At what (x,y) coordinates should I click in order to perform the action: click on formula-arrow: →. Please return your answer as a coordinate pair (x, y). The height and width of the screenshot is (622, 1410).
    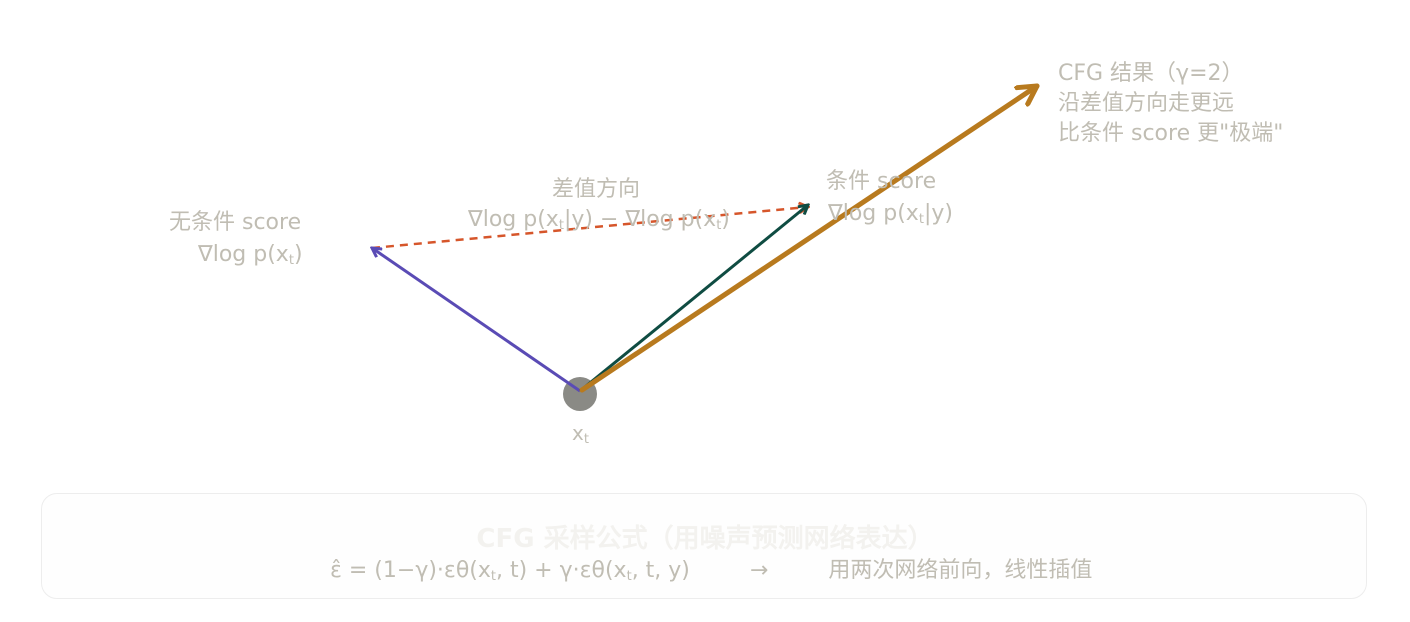
    Looking at the image, I should click on (759, 570).